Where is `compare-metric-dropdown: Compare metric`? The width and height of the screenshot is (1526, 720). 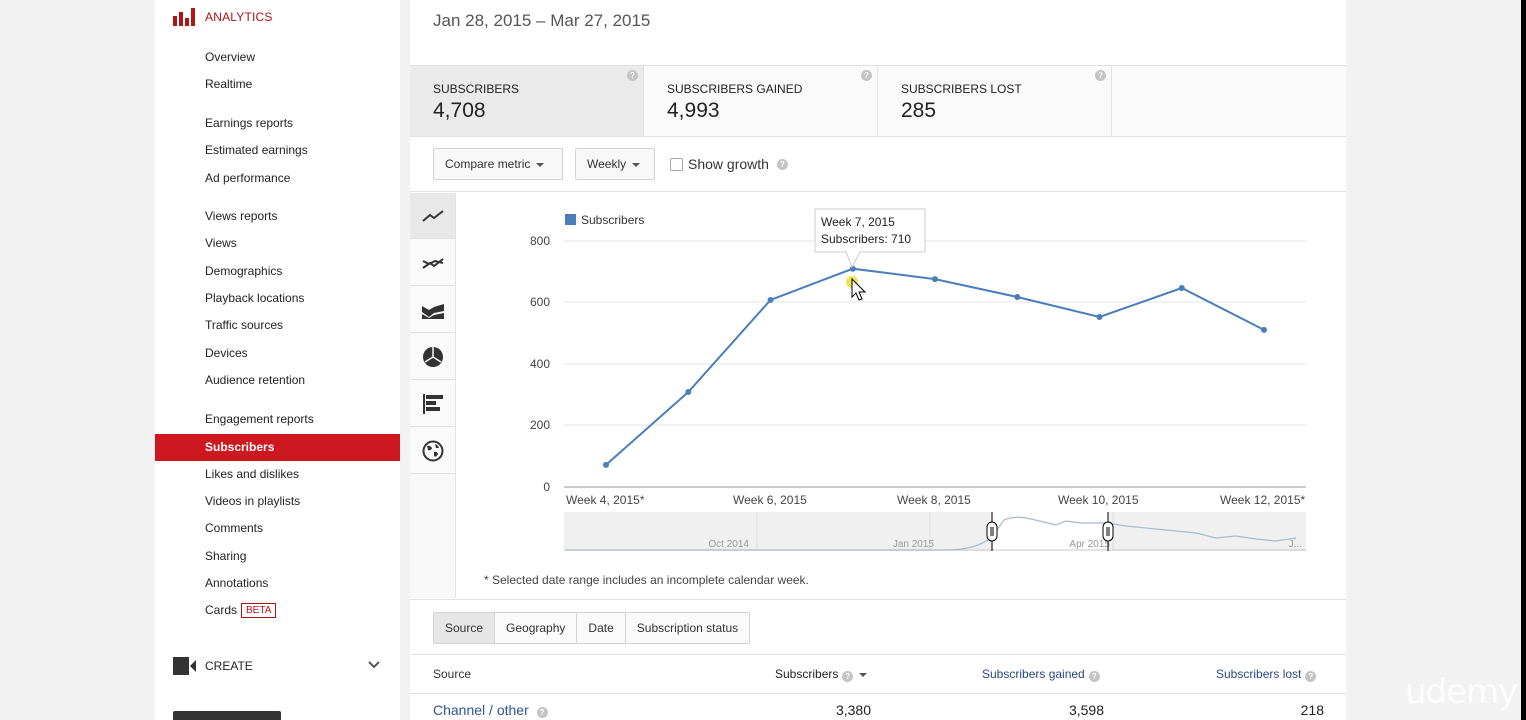
compare-metric-dropdown: Compare metric is located at coordinates (498, 164).